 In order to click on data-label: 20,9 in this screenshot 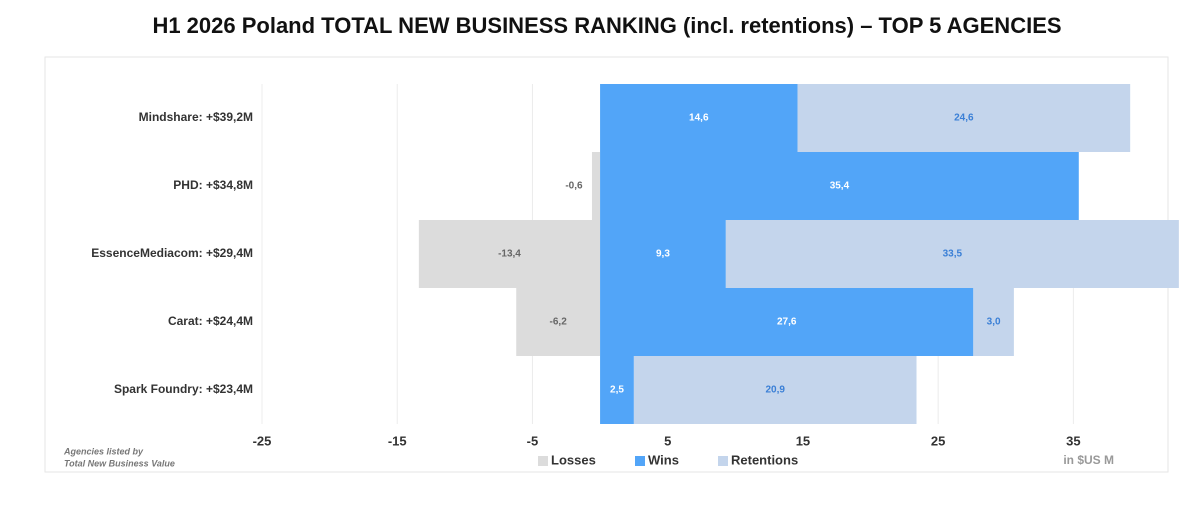, I will do `click(775, 390)`.